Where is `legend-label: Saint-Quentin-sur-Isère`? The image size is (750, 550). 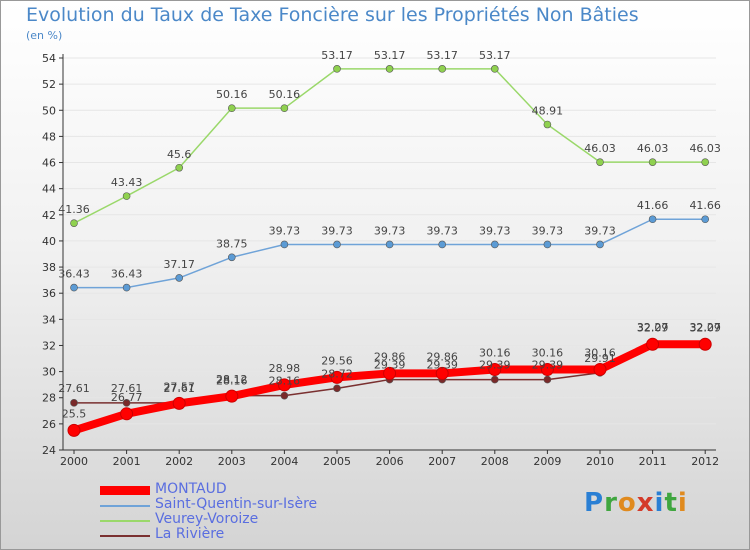
legend-label: Saint-Quentin-sur-Isère is located at coordinates (236, 504).